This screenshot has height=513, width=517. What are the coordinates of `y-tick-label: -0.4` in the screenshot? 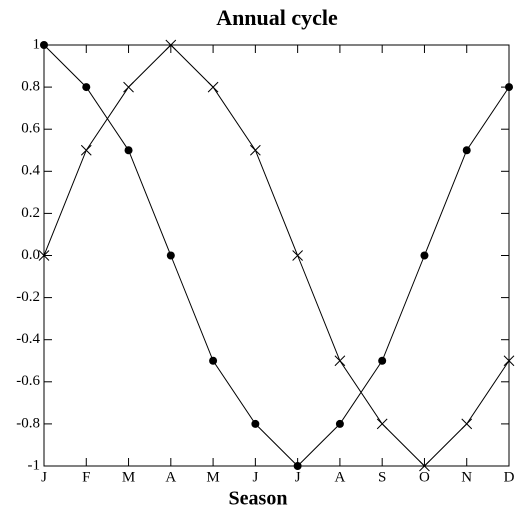 It's located at (28, 339).